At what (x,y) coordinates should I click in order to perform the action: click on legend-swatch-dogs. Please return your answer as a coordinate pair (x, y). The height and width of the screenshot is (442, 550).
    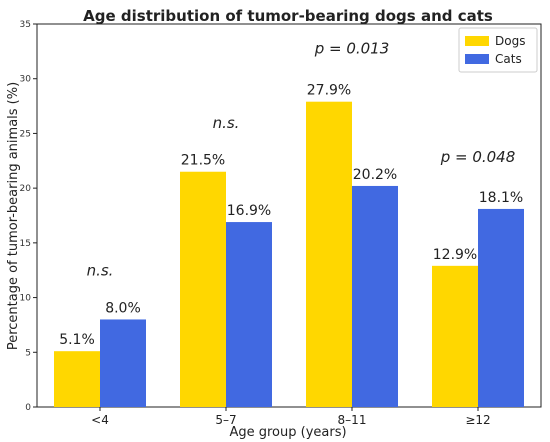
    Looking at the image, I should click on (477, 41).